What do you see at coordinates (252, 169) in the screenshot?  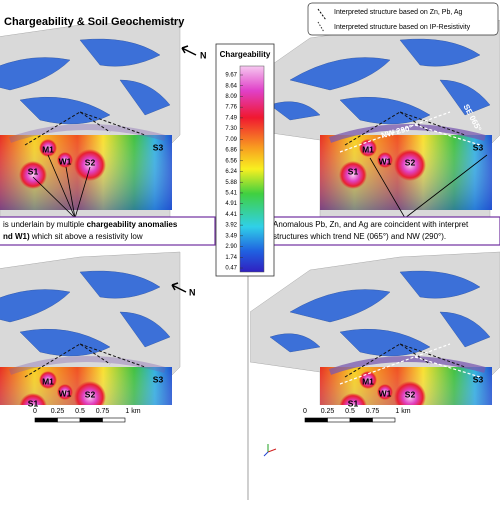 I see `colorbar-ramp` at bounding box center [252, 169].